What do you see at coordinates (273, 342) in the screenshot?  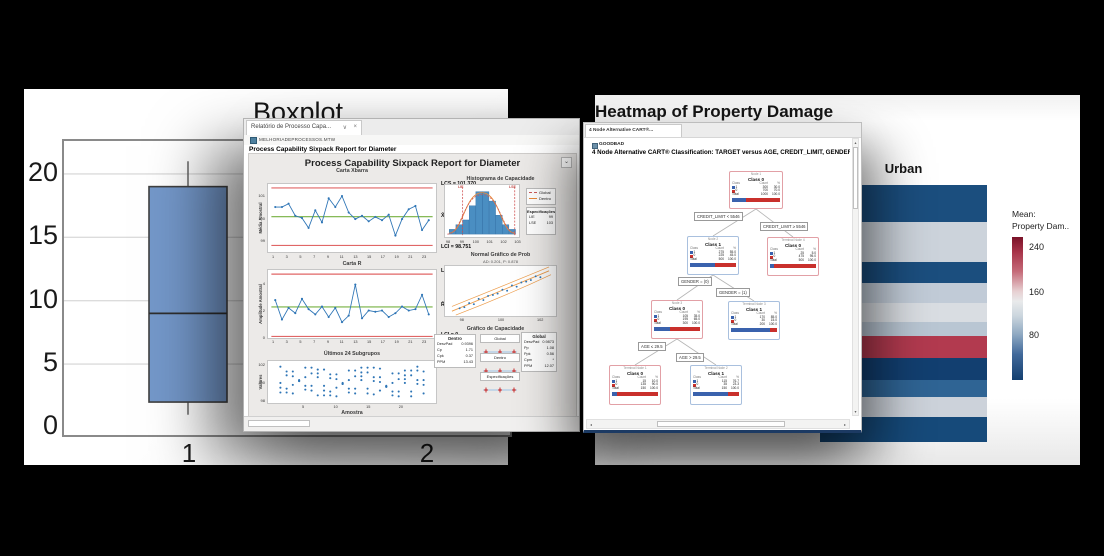 I see `r-x-tick: 1` at bounding box center [273, 342].